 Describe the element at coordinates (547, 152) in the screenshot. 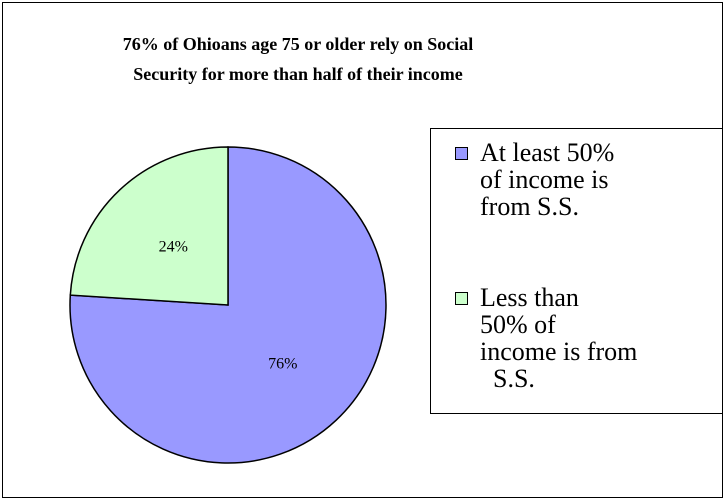

I see `legend-label-line: At least 50%` at that location.